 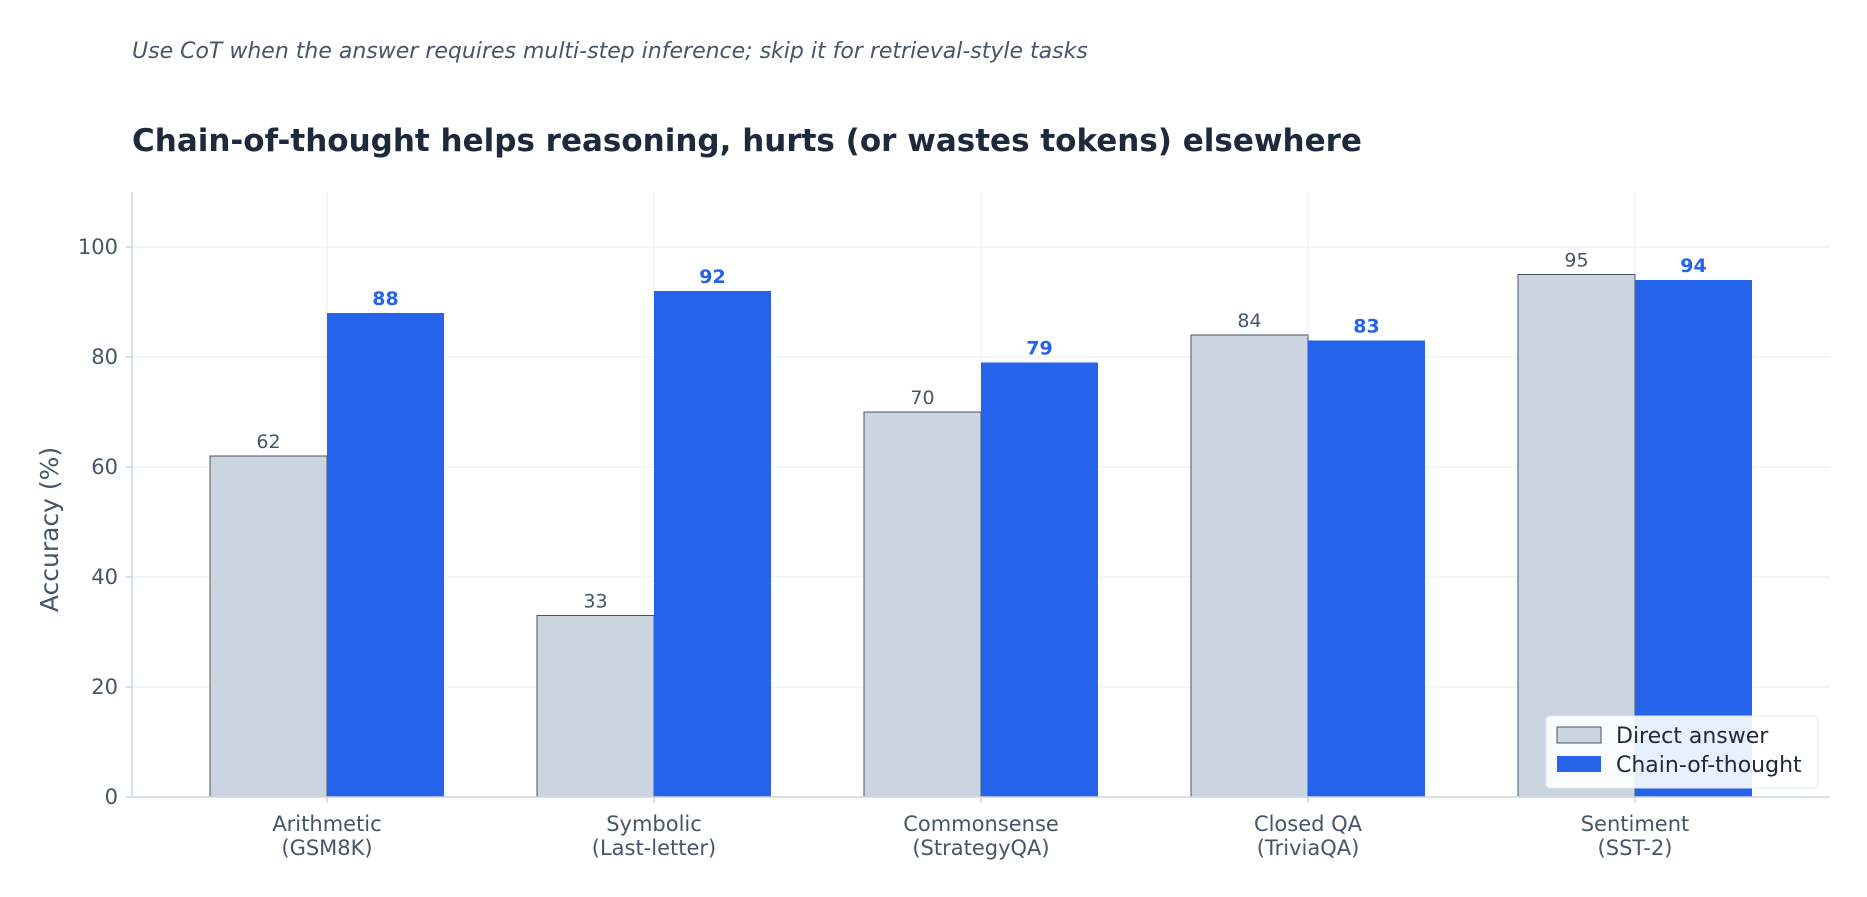 What do you see at coordinates (1693, 266) in the screenshot?
I see `data-label: 94` at bounding box center [1693, 266].